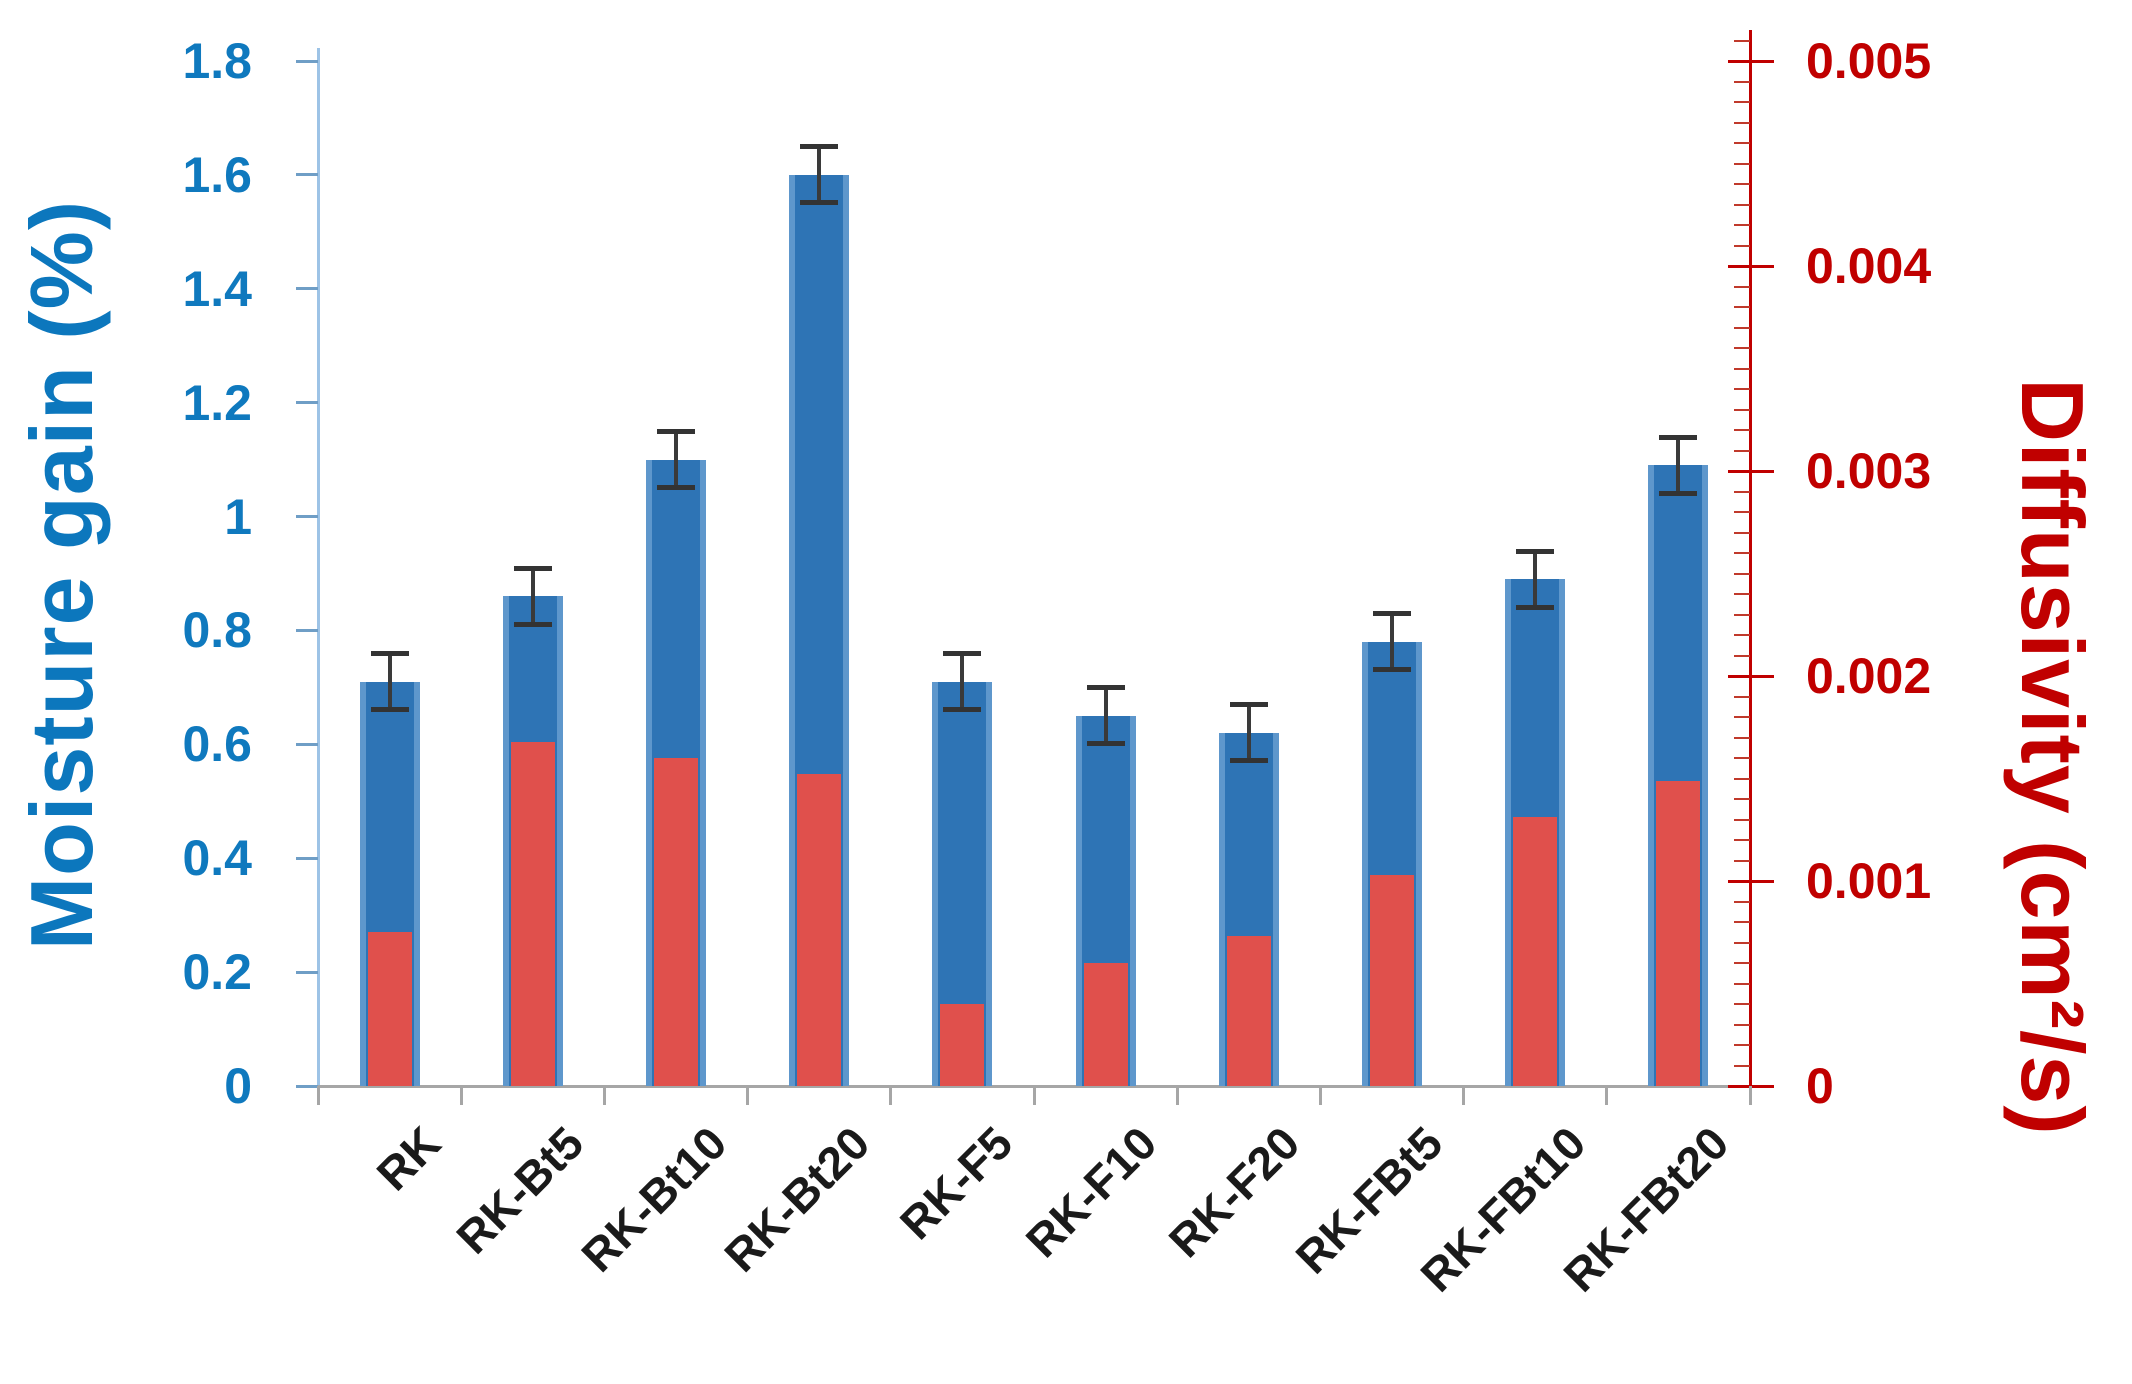 The image size is (2132, 1384). Describe the element at coordinates (217, 288) in the screenshot. I see `left-axis-tick-label: 1.4` at that location.